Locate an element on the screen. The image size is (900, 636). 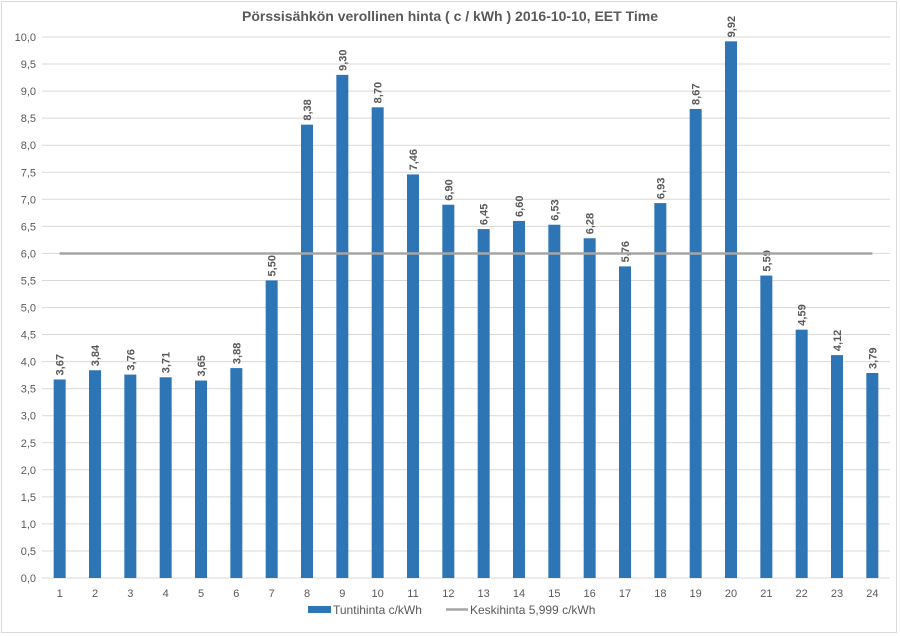
x-tick-label: 1 is located at coordinates (60, 594).